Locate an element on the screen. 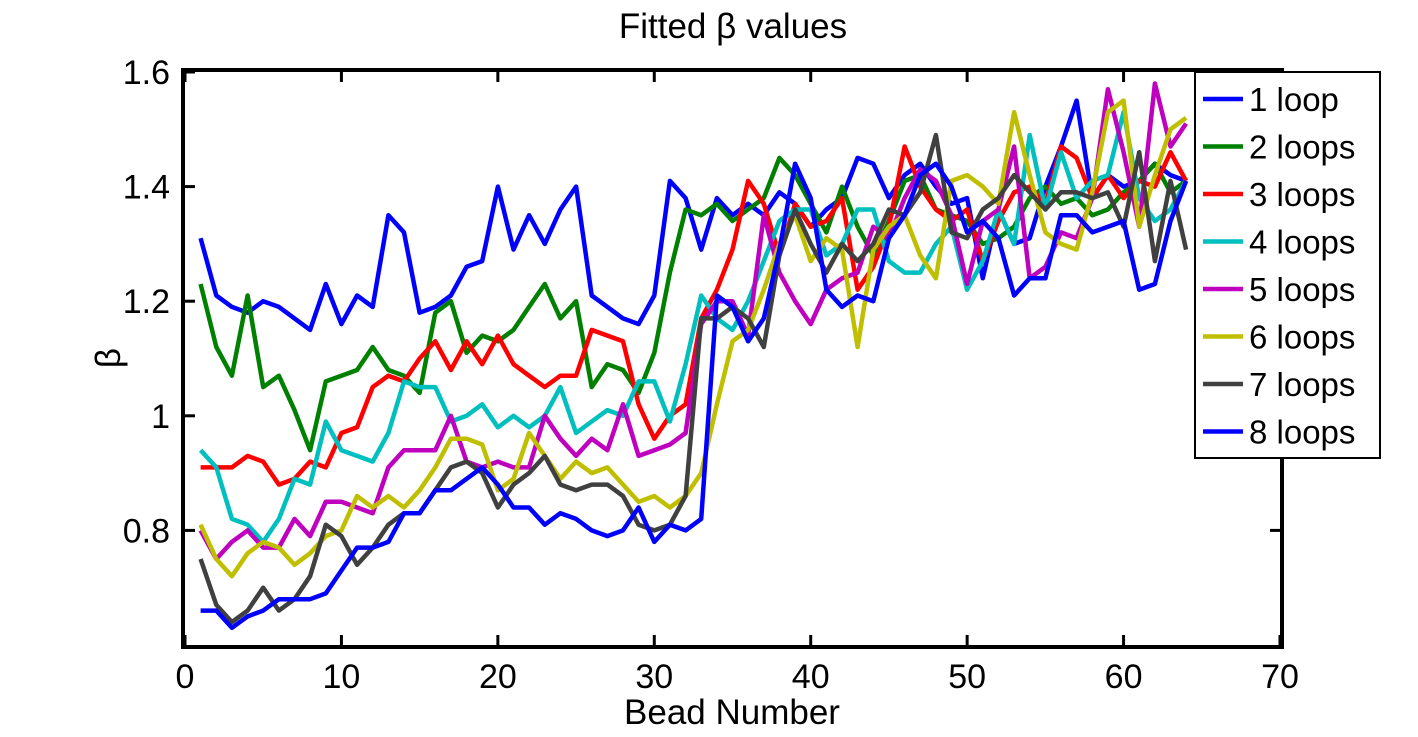 This screenshot has height=737, width=1418. legend-label: 2 loops is located at coordinates (1302, 147).